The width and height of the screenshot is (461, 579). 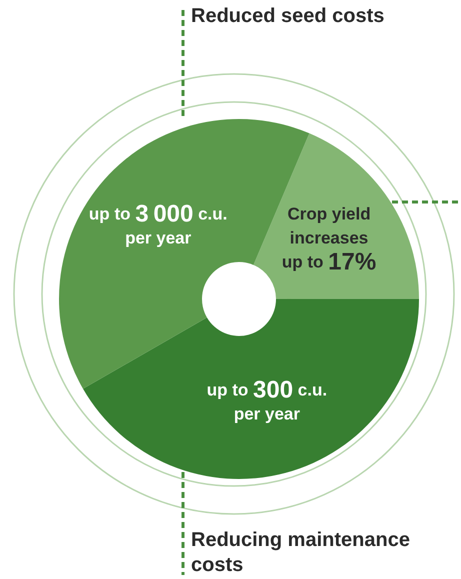 What do you see at coordinates (329, 240) in the screenshot?
I see `slice-label: Crop yield increases up to 17%` at bounding box center [329, 240].